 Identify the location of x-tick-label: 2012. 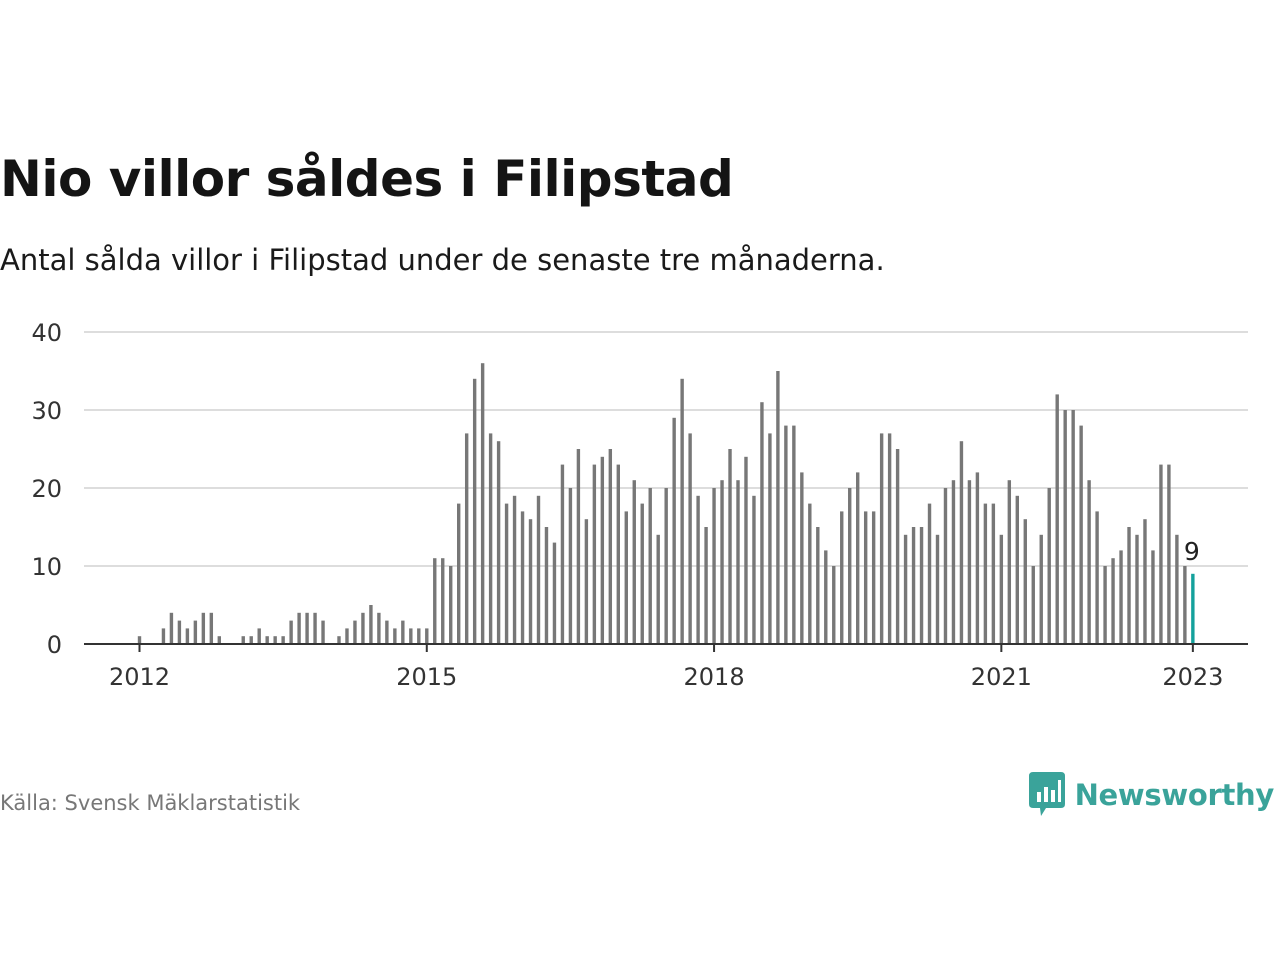
(139, 677).